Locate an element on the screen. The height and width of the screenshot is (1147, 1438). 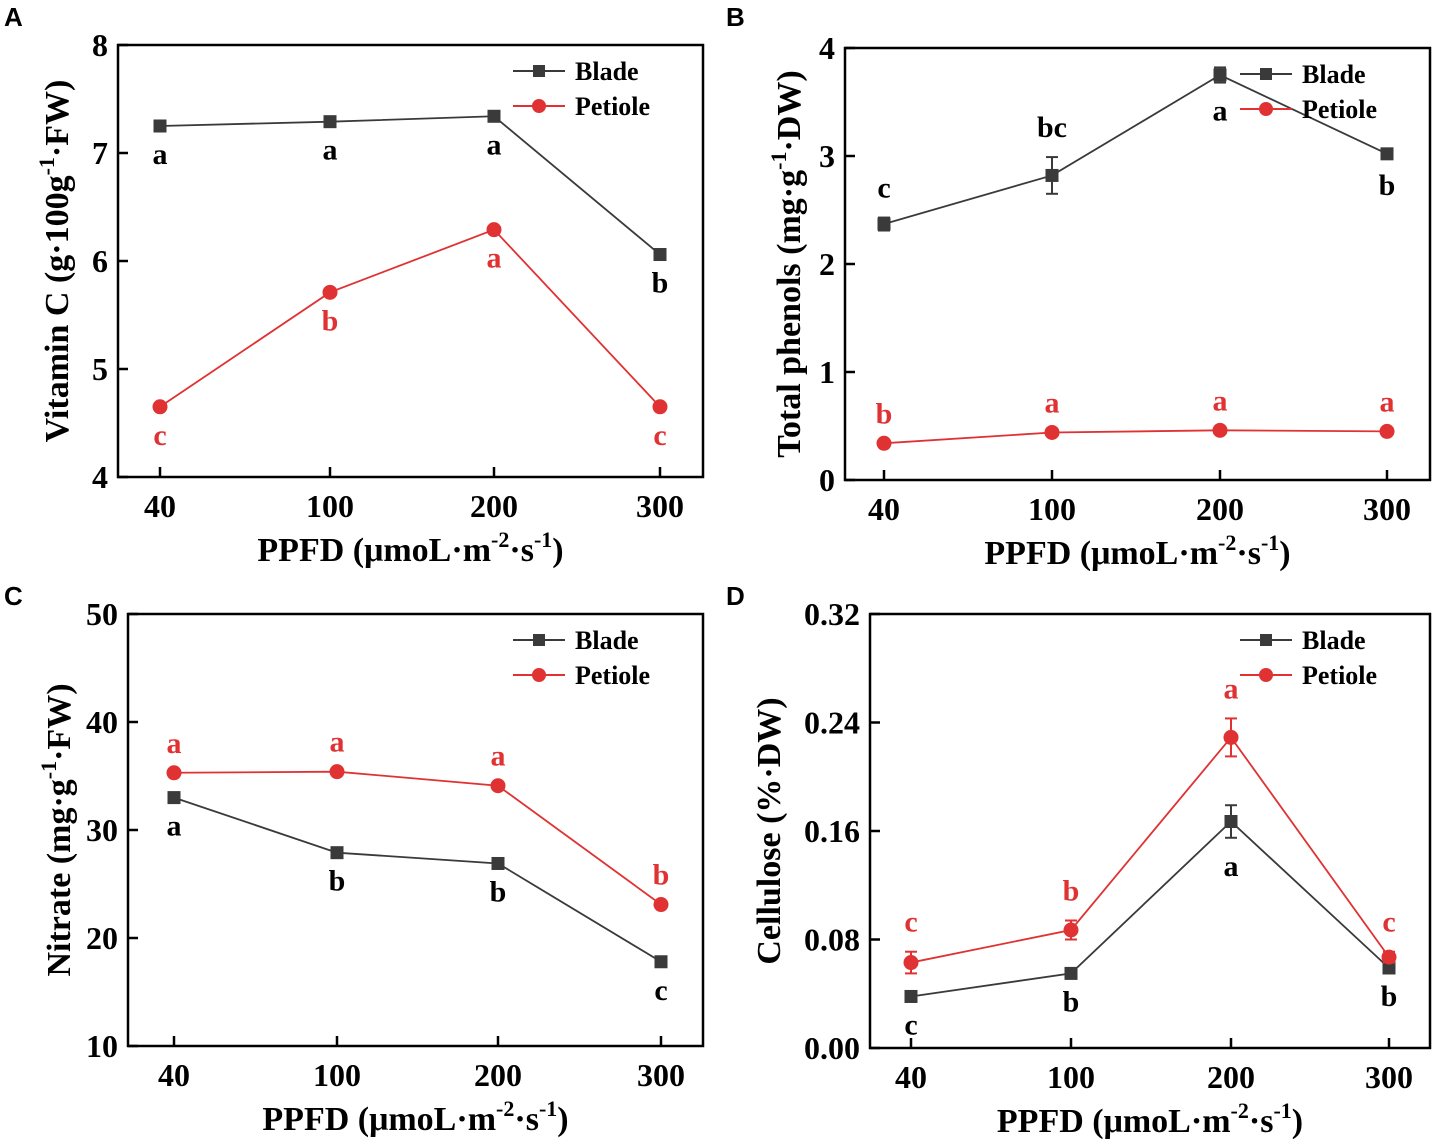
y-tick-label: 4 is located at coordinates (827, 48).